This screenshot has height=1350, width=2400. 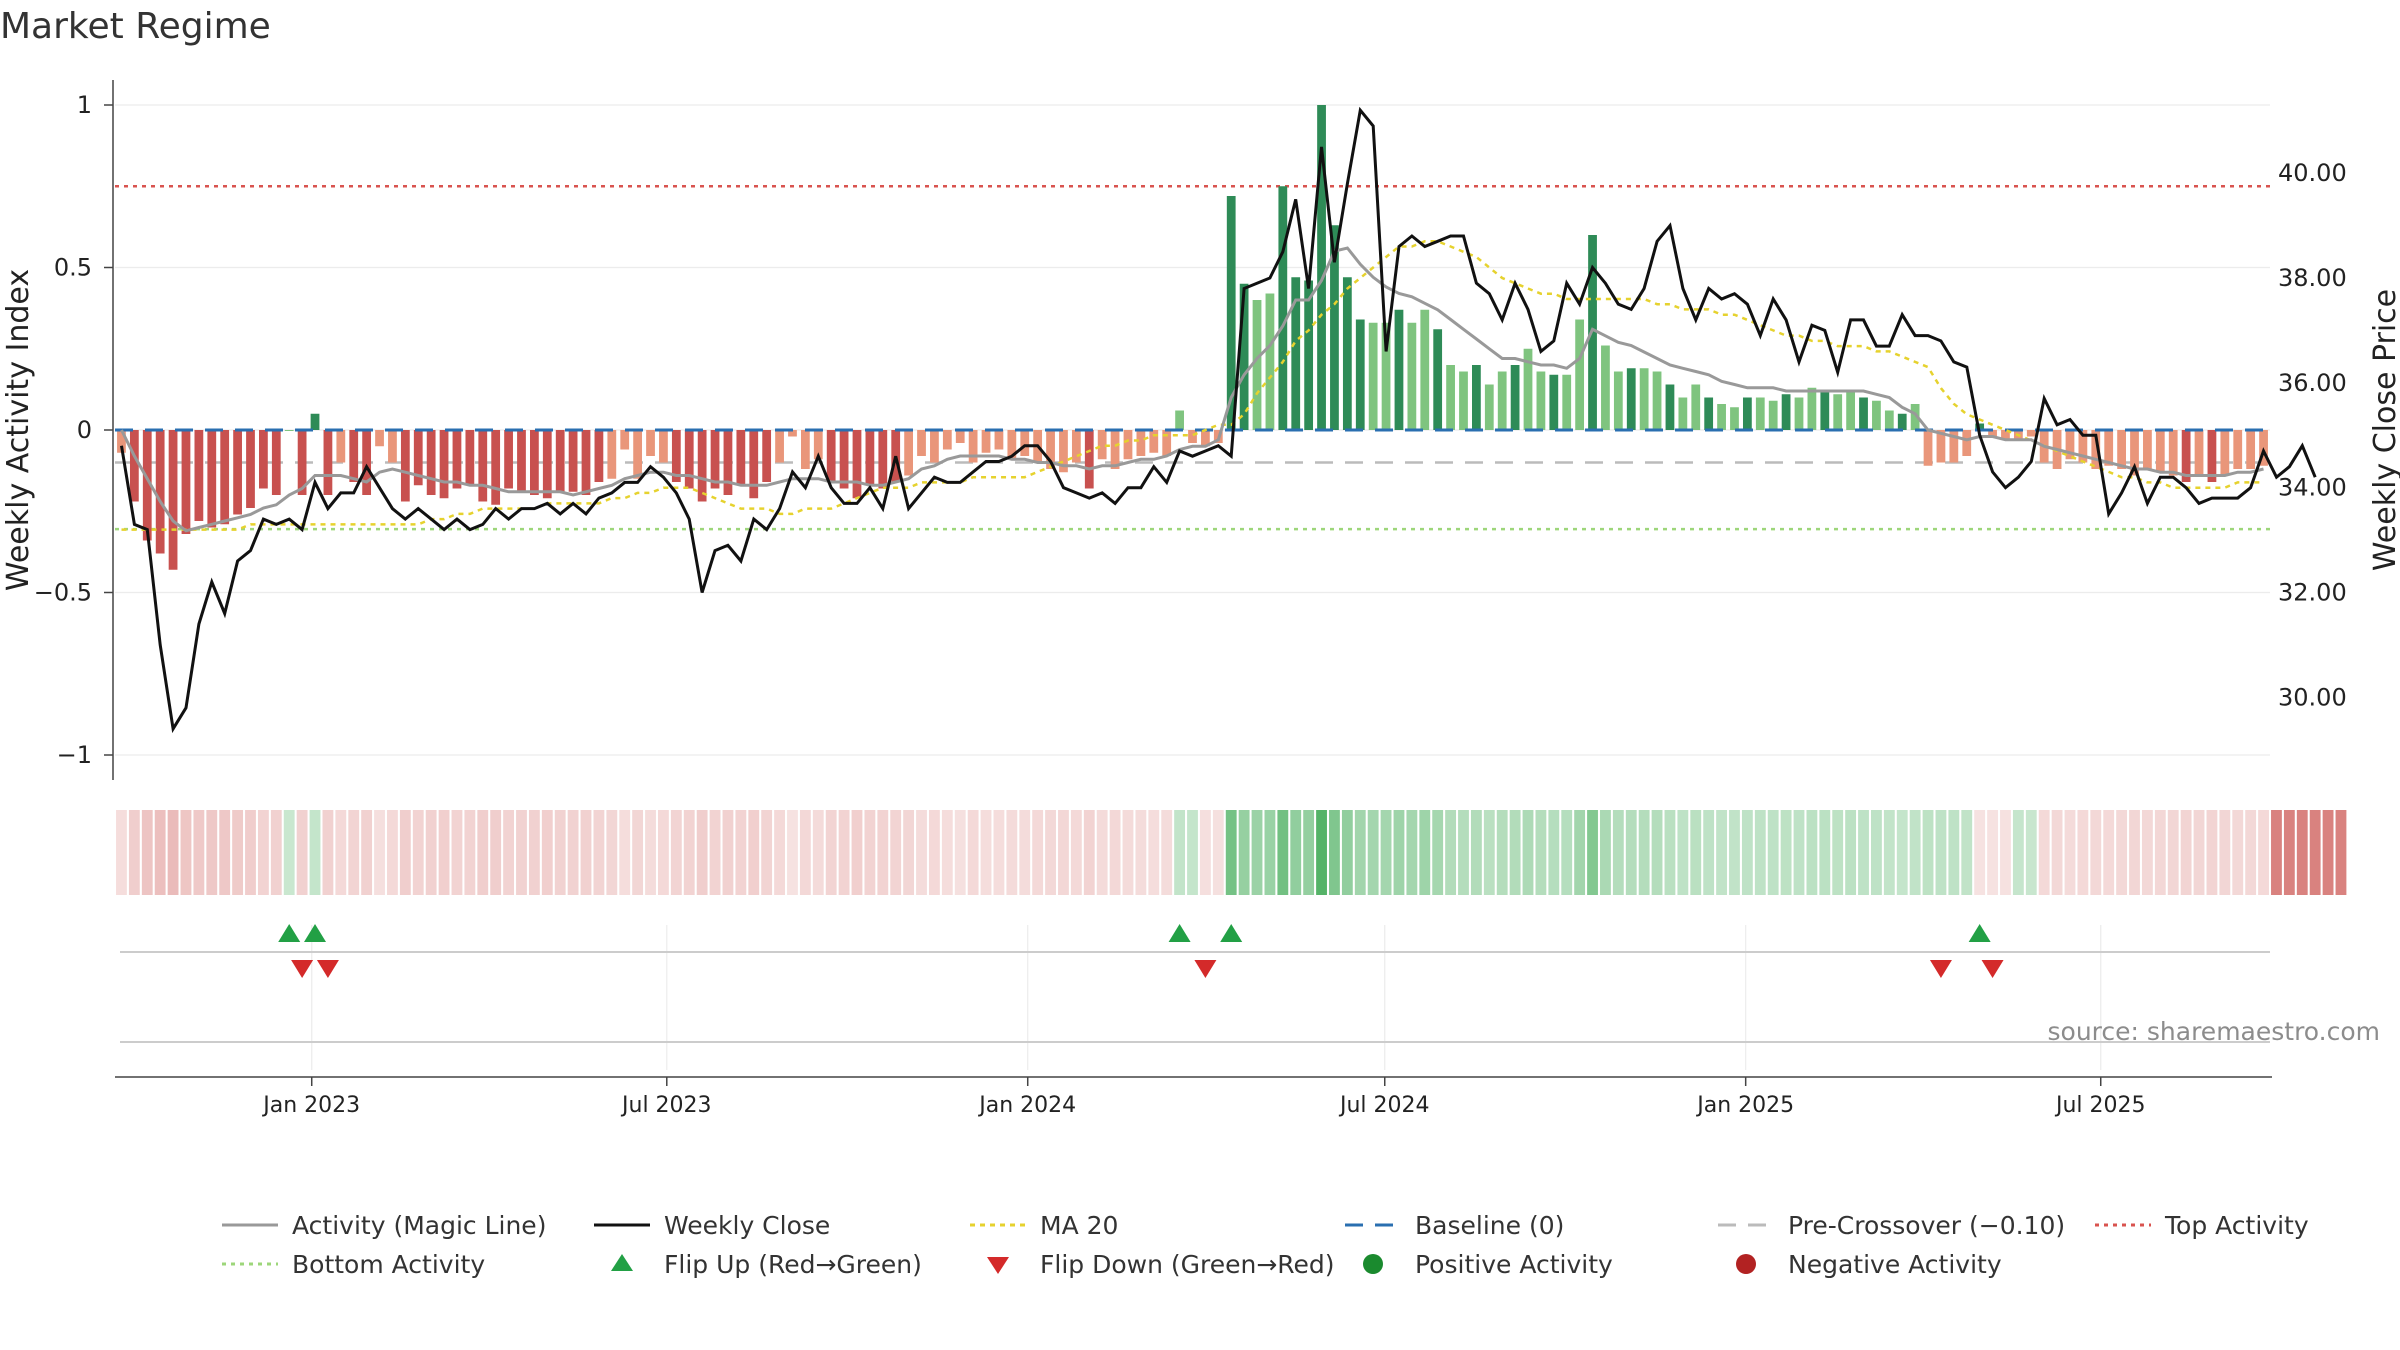 What do you see at coordinates (2312, 278) in the screenshot?
I see `y-tick-label-right: 38.00` at bounding box center [2312, 278].